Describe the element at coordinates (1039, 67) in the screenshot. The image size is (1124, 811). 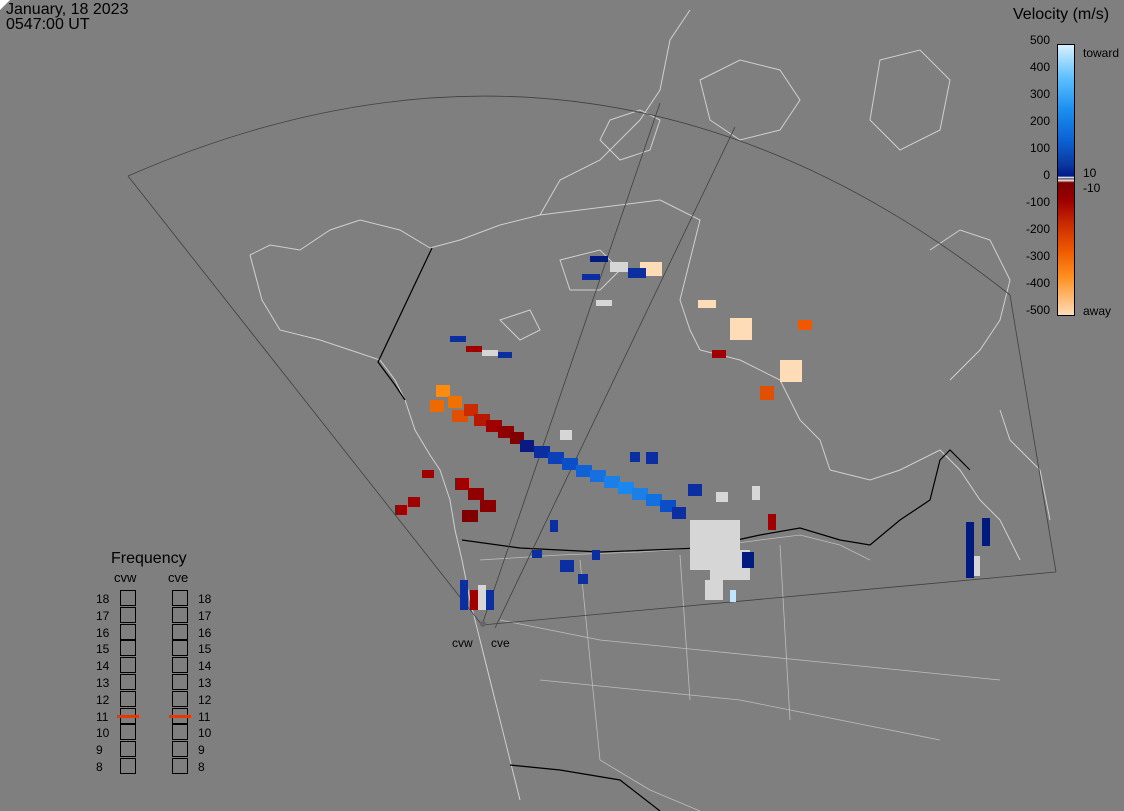
I see `velocity-tick: 400` at that location.